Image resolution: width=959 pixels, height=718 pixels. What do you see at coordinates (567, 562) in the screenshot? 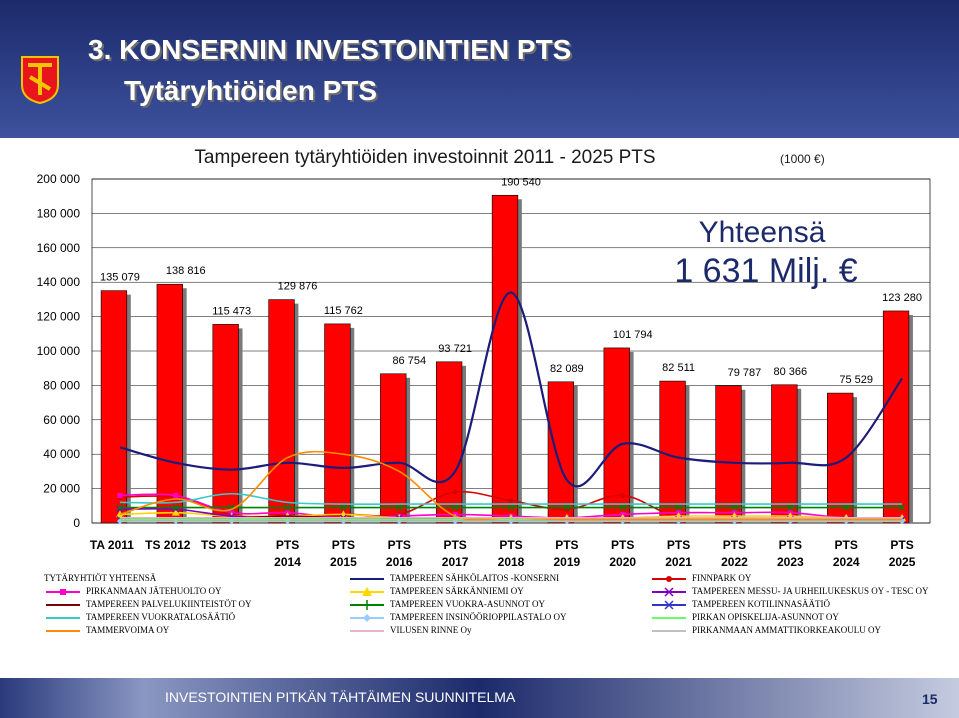
I see `x-tick-label: 2019` at bounding box center [567, 562].